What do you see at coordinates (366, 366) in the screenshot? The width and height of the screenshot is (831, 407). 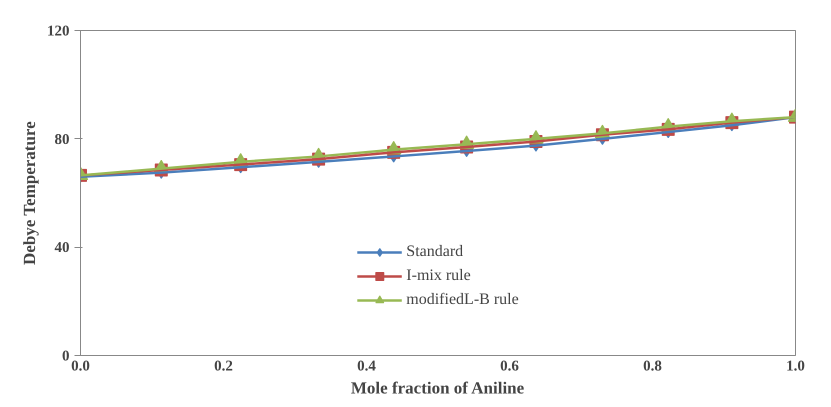 I see `x-tick-label: 0.4` at bounding box center [366, 366].